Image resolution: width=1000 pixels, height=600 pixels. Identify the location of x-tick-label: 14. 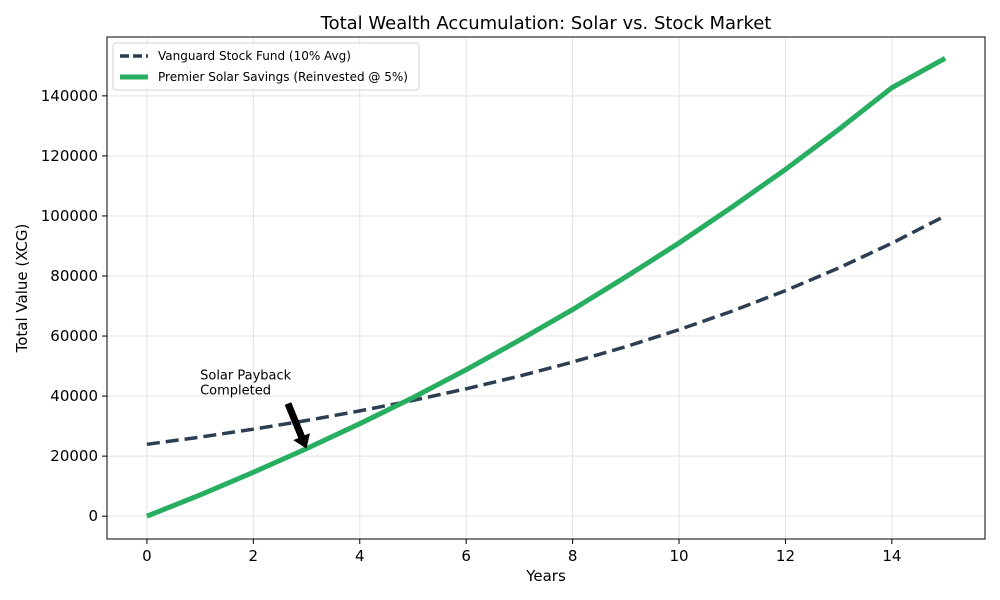
(891, 556).